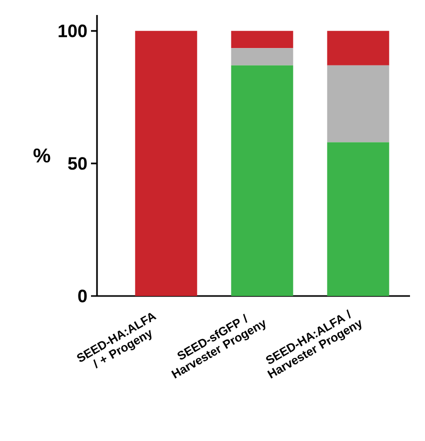  Describe the element at coordinates (42, 155) in the screenshot. I see `y-axis-title: %` at that location.